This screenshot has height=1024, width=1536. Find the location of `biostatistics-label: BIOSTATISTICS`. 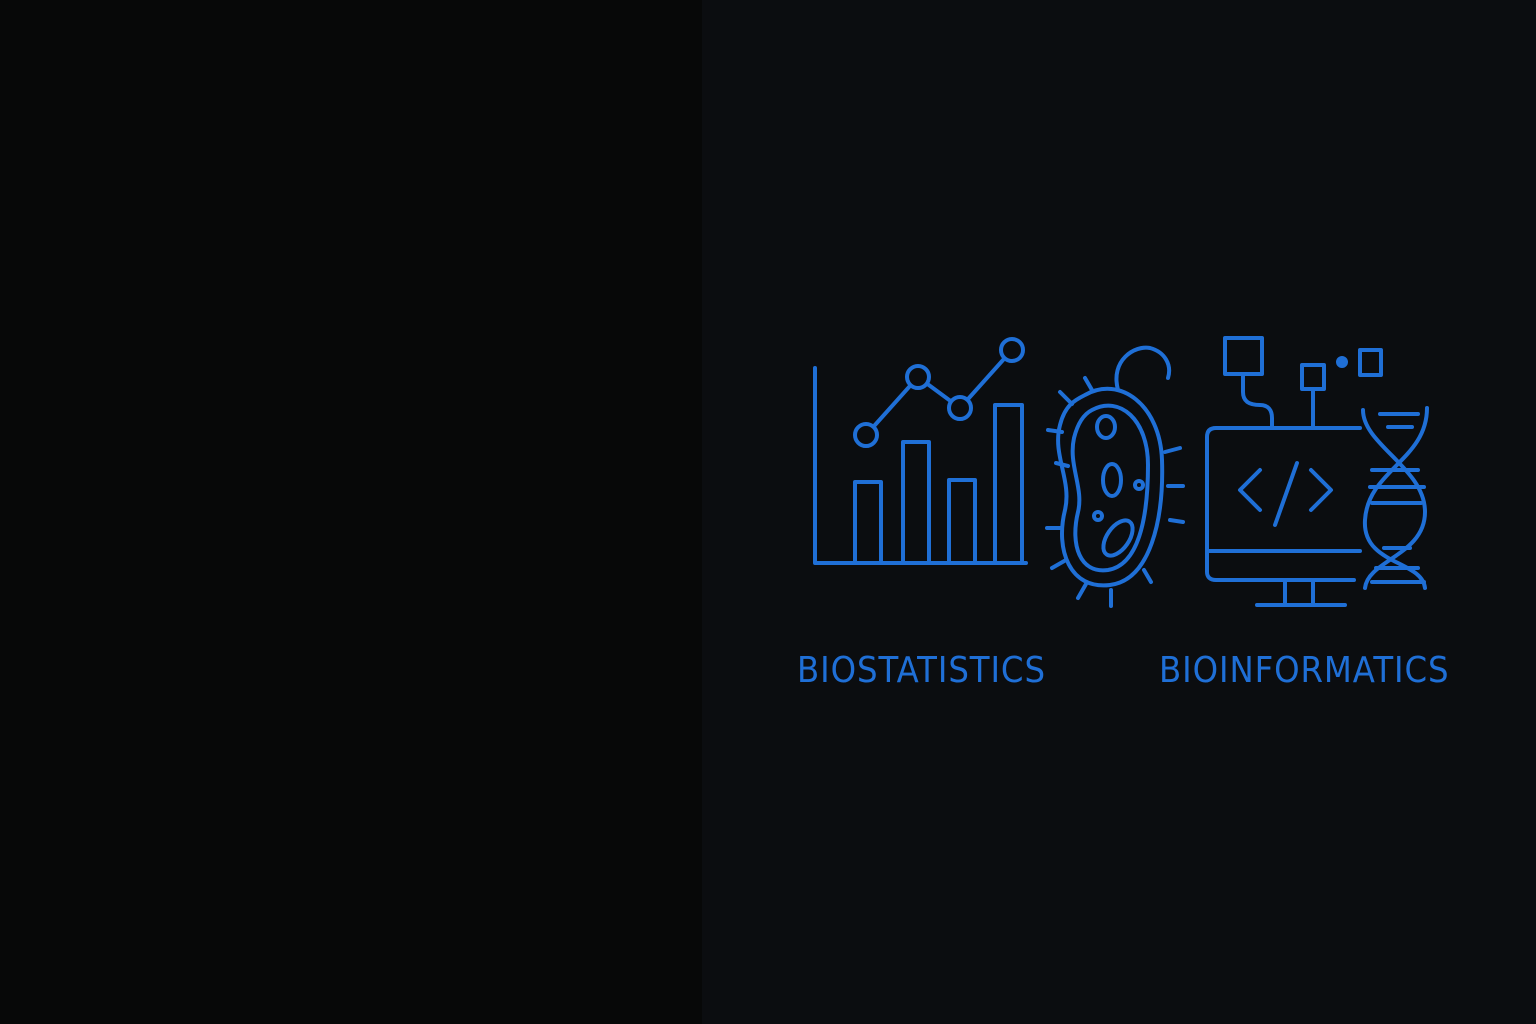

biostatistics-label: BIOSTATISTICS is located at coordinates (921, 670).